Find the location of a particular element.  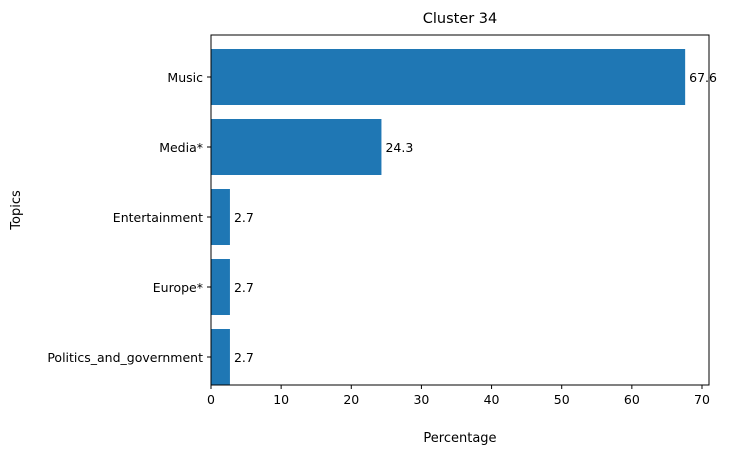

x-tick-label: 20 is located at coordinates (351, 399).